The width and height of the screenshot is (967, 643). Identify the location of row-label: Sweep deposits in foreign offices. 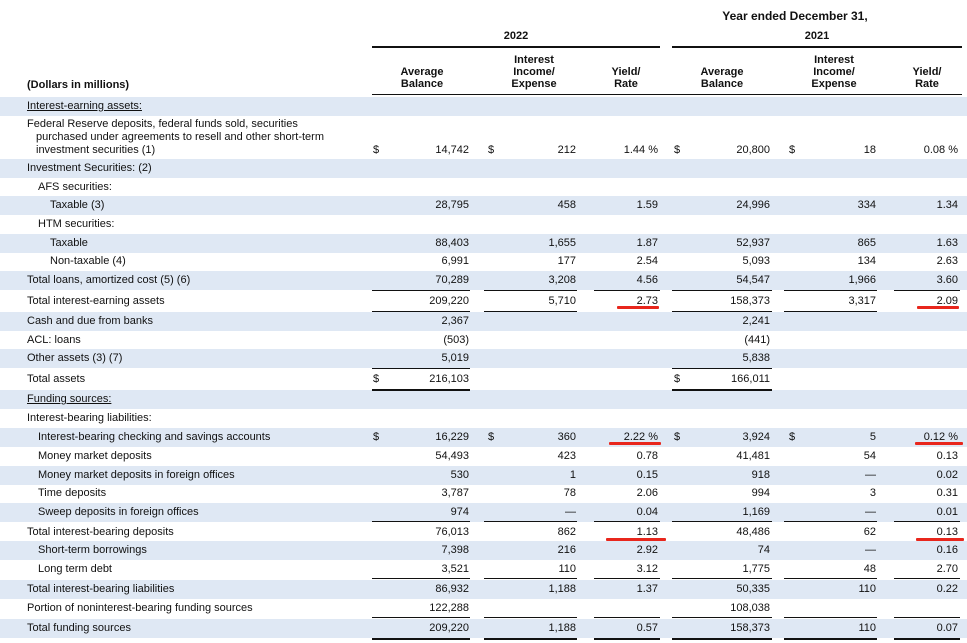
(118, 512).